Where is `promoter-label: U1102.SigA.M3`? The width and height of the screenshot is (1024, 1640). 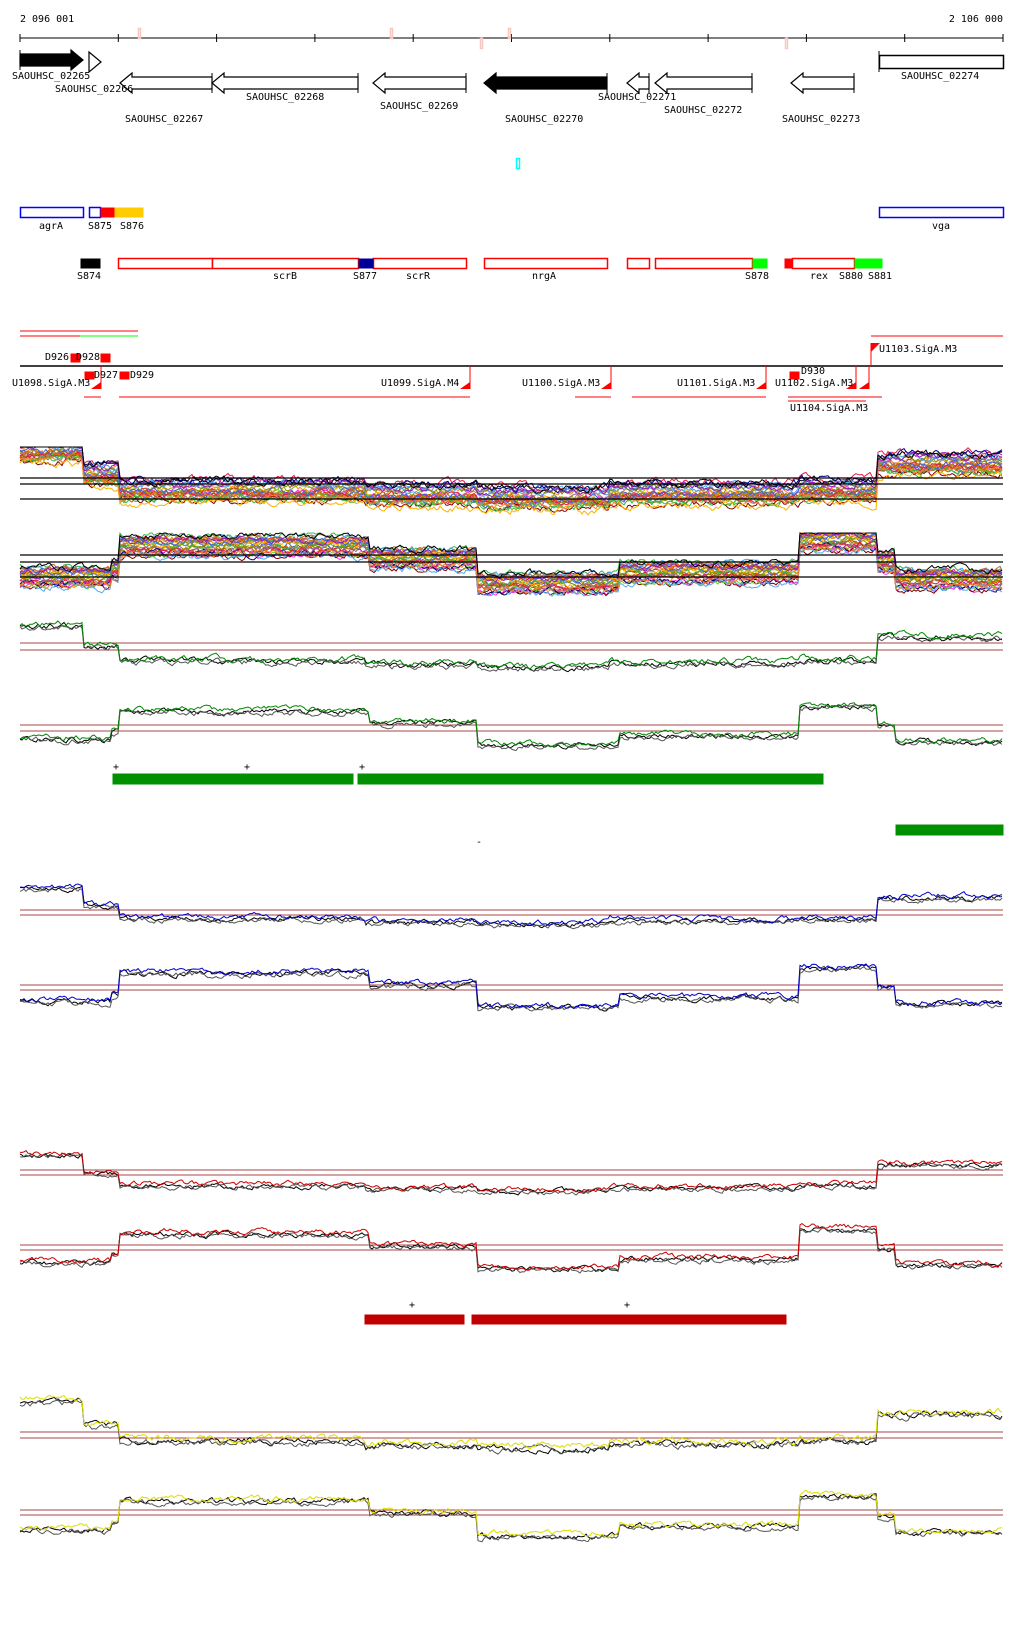
promoter-label: U1102.SigA.M3 is located at coordinates (814, 383).